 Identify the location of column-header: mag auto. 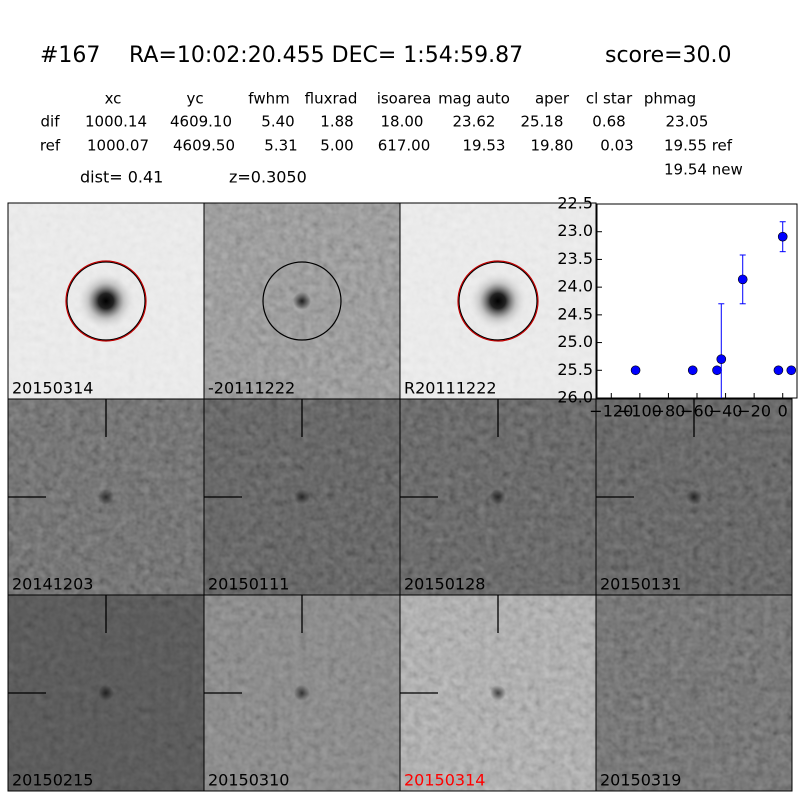
(474, 99).